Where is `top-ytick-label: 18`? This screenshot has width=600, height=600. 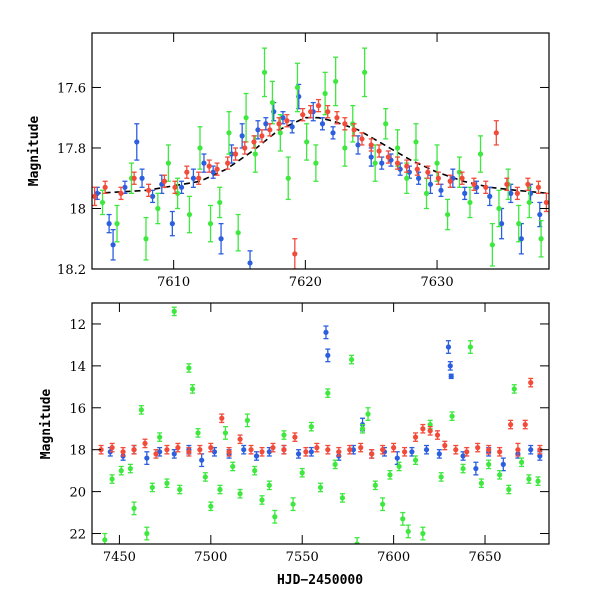 top-ytick-label: 18 is located at coordinates (77, 209).